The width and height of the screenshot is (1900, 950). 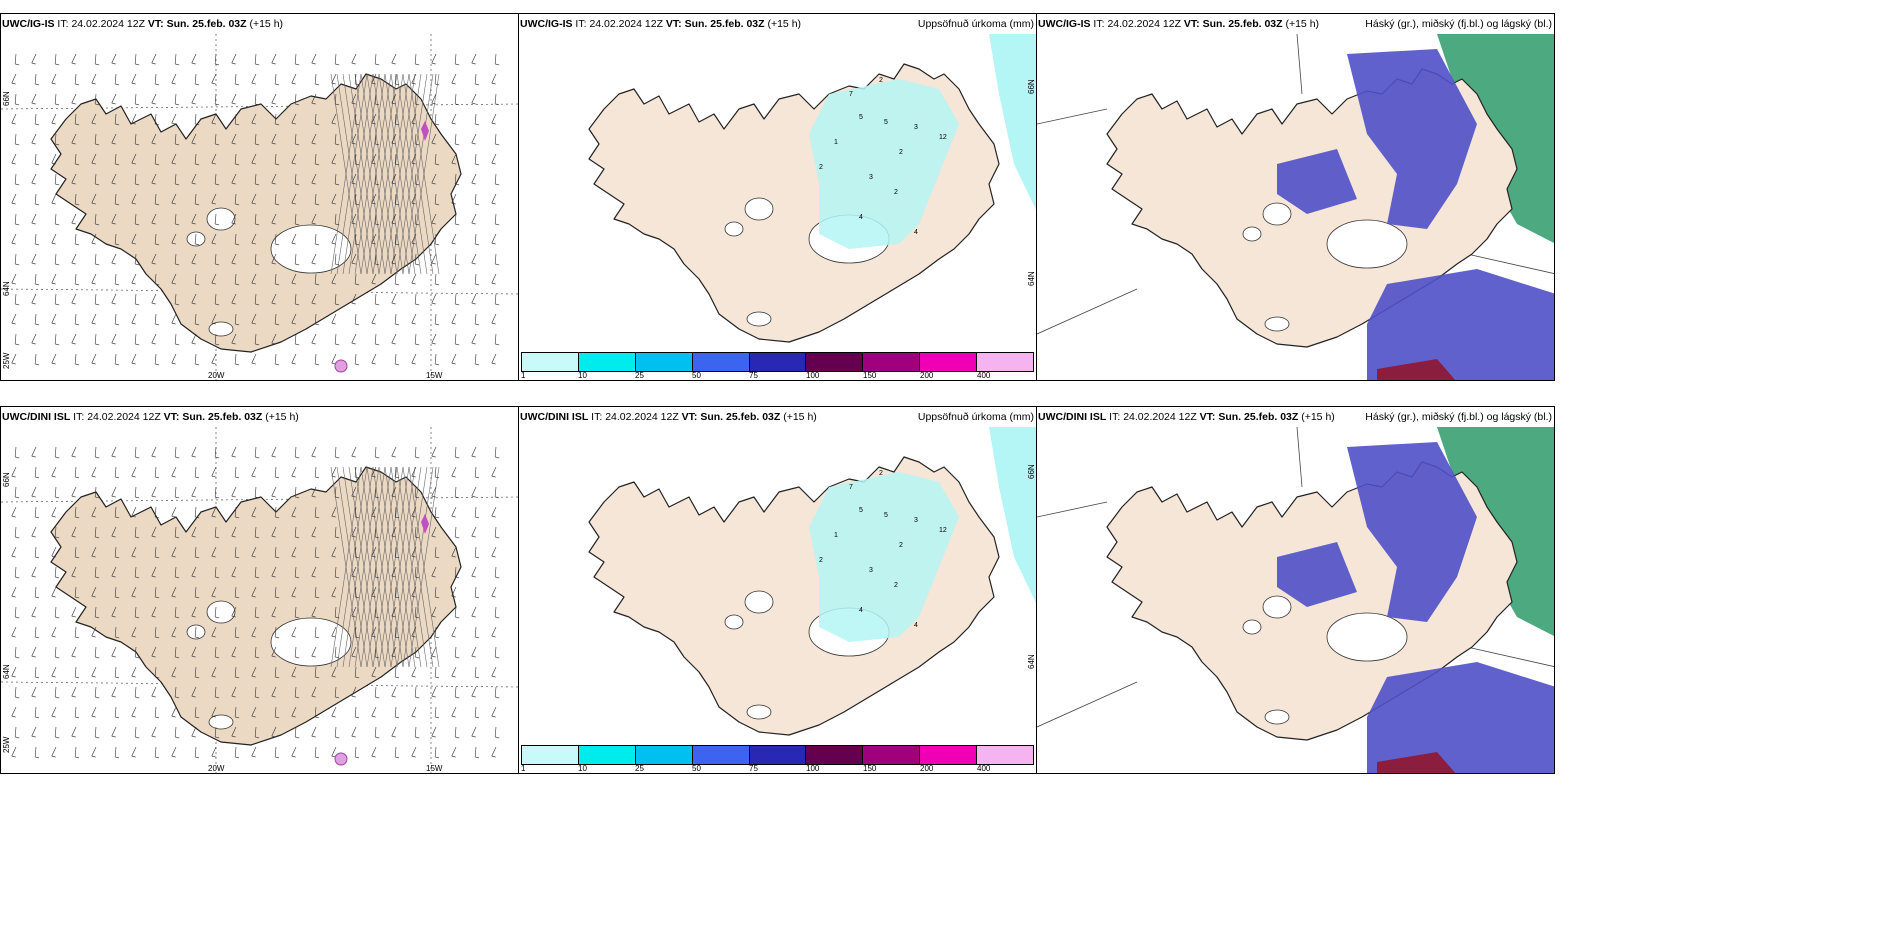 What do you see at coordinates (256, 213) in the screenshot?
I see `iceland-landmass` at bounding box center [256, 213].